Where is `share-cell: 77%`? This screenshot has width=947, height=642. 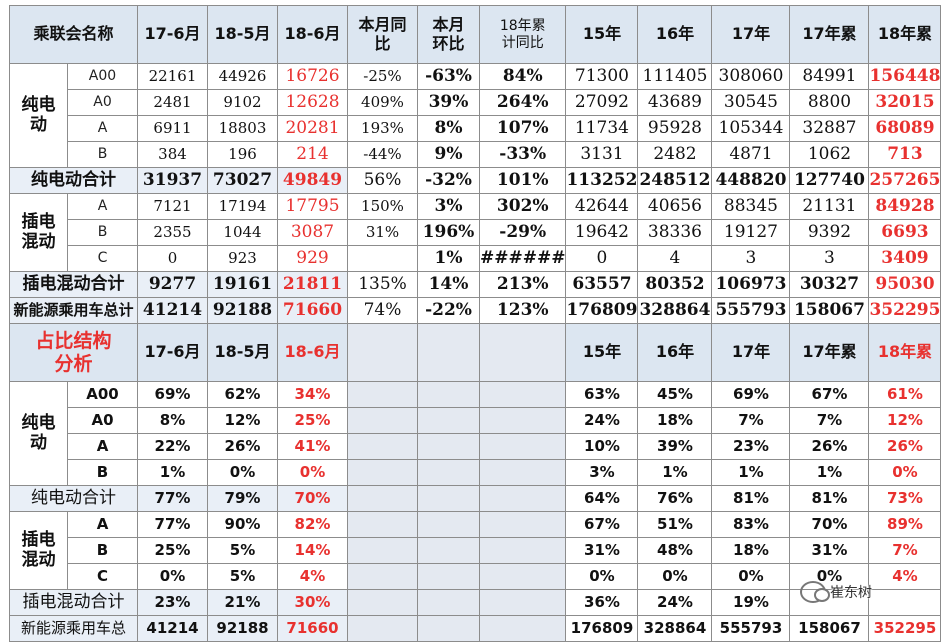
share-cell: 77% is located at coordinates (172, 498).